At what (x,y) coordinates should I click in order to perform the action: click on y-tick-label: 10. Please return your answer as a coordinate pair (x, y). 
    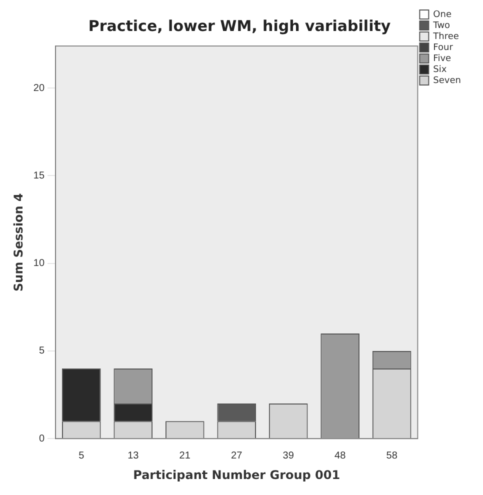
    Looking at the image, I should click on (39, 264).